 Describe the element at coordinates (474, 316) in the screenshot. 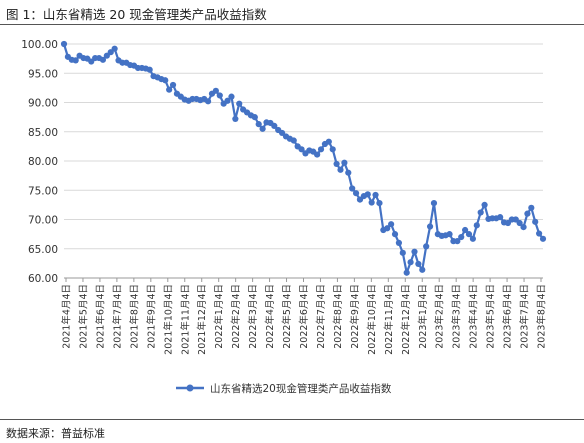

I see `x-tick-label: 2023年4月4日` at that location.